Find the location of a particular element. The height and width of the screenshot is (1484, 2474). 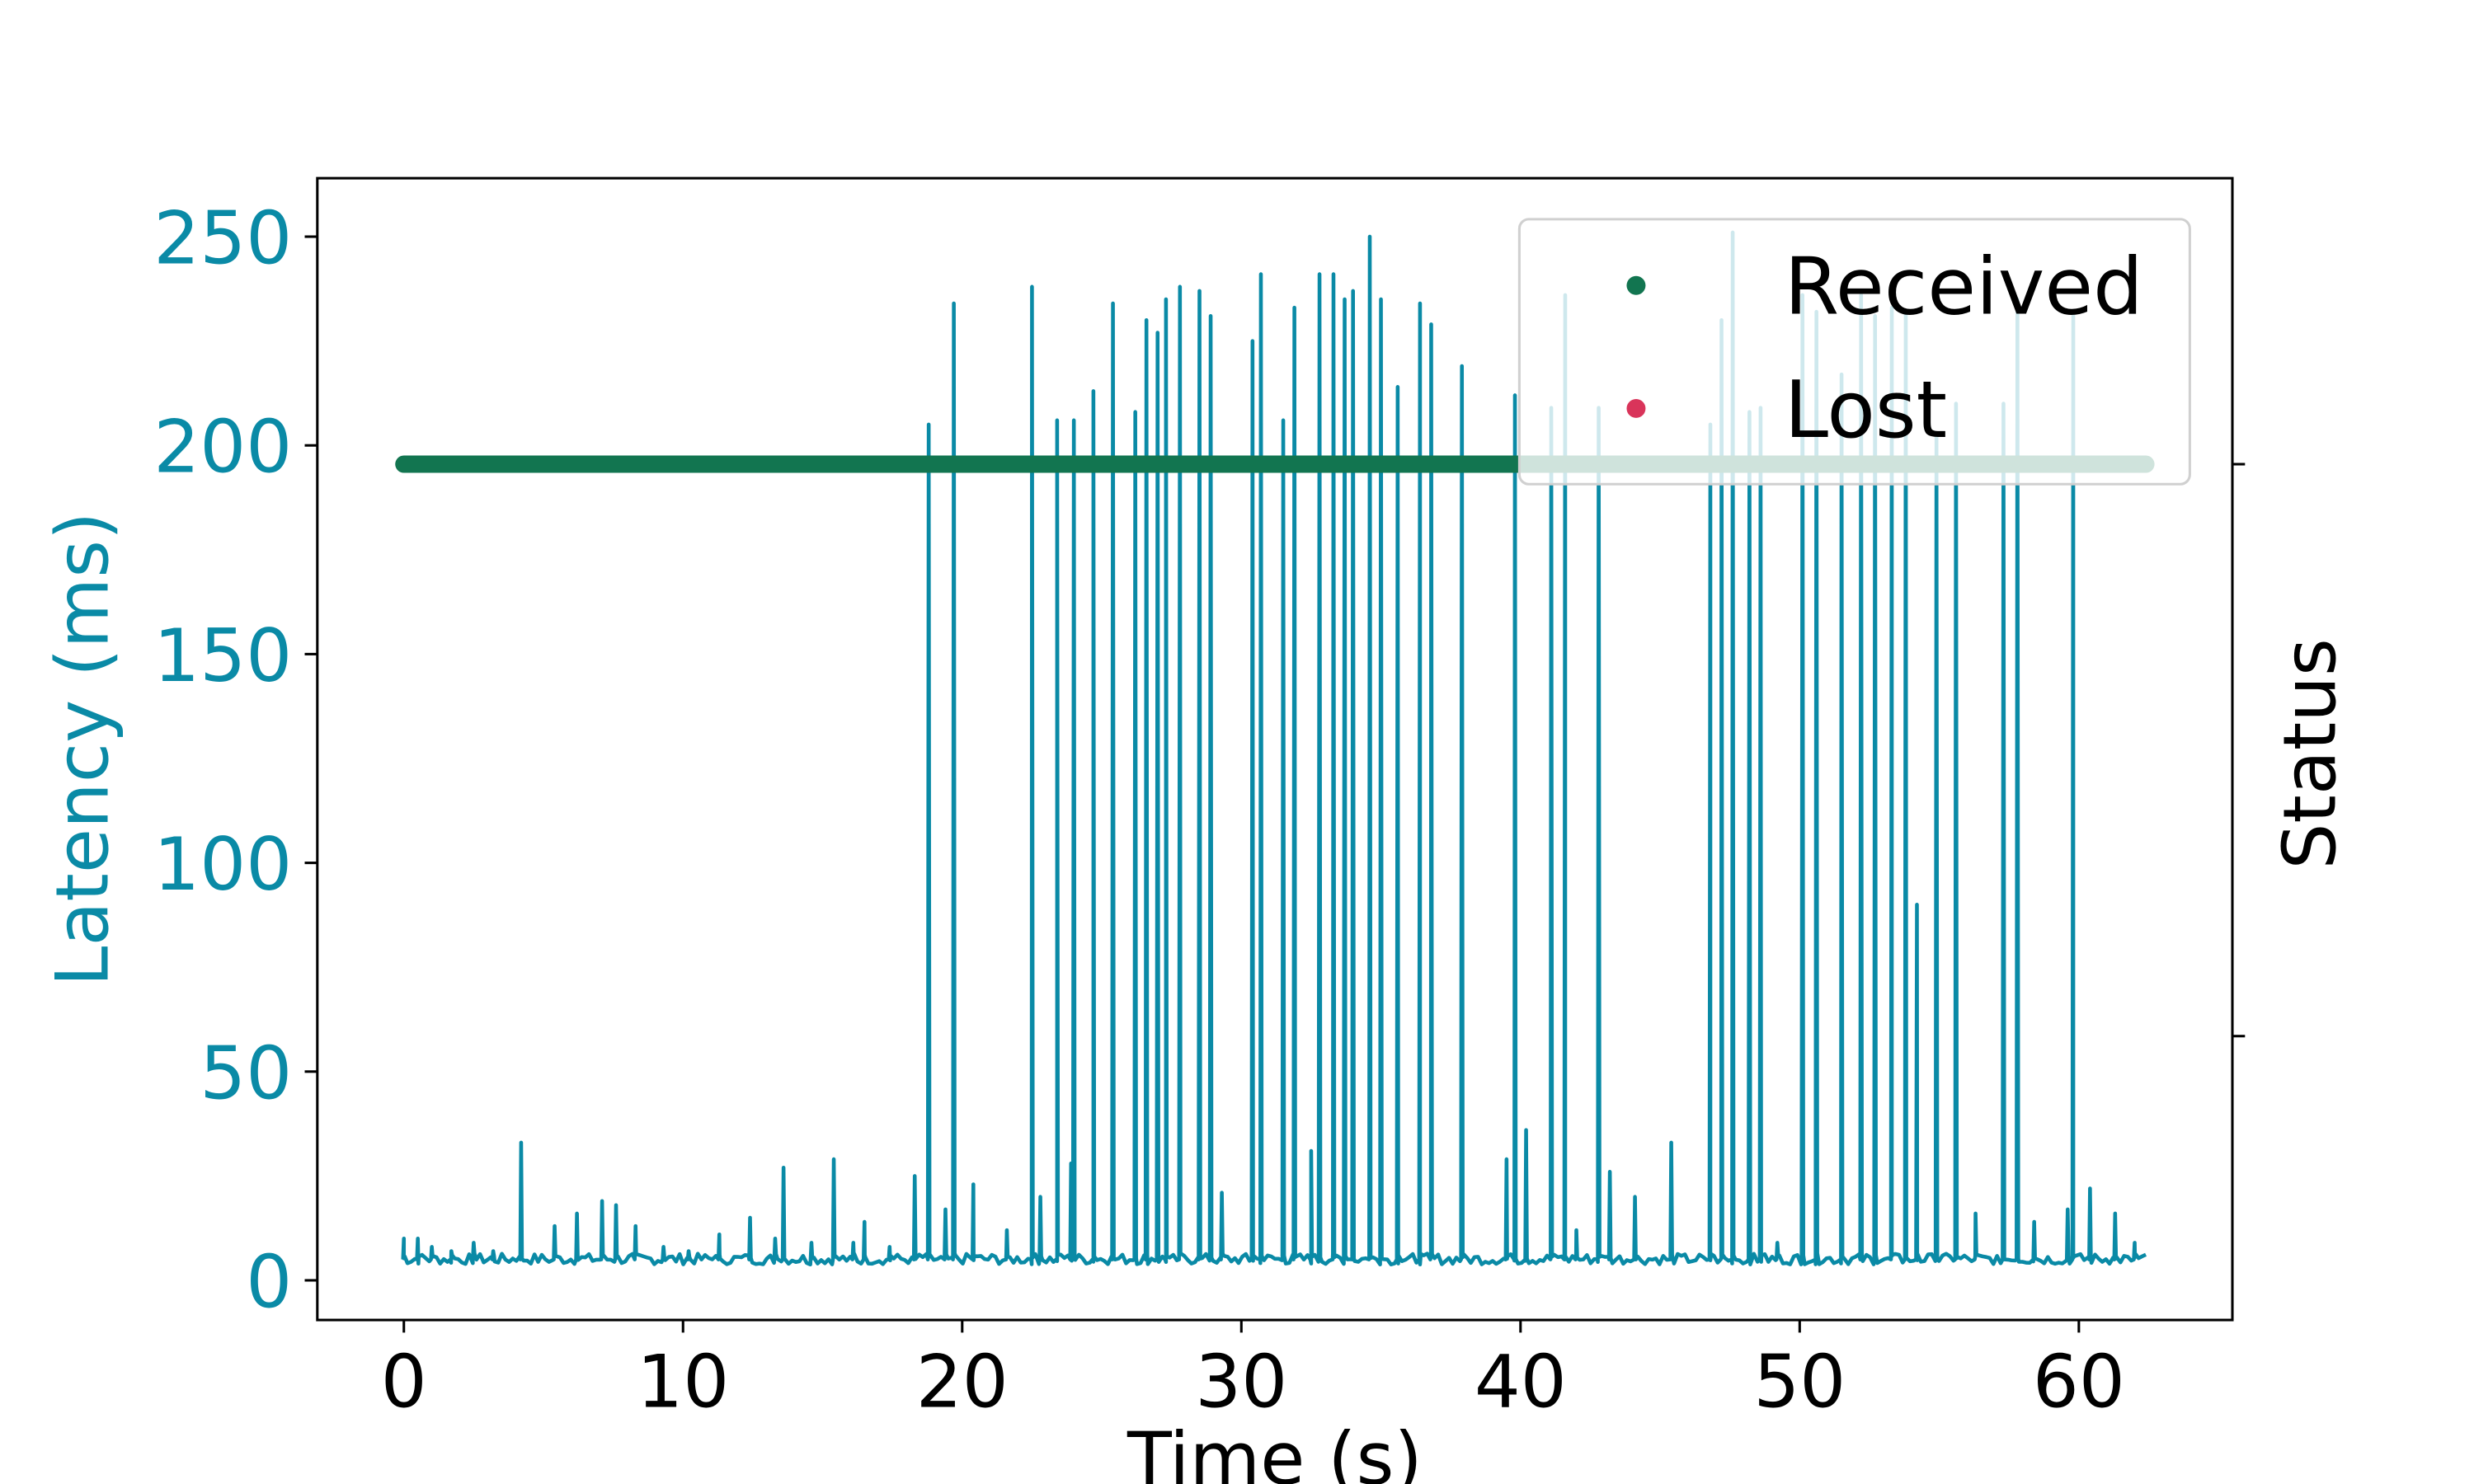

y-tick-label: 150 is located at coordinates (222, 655).